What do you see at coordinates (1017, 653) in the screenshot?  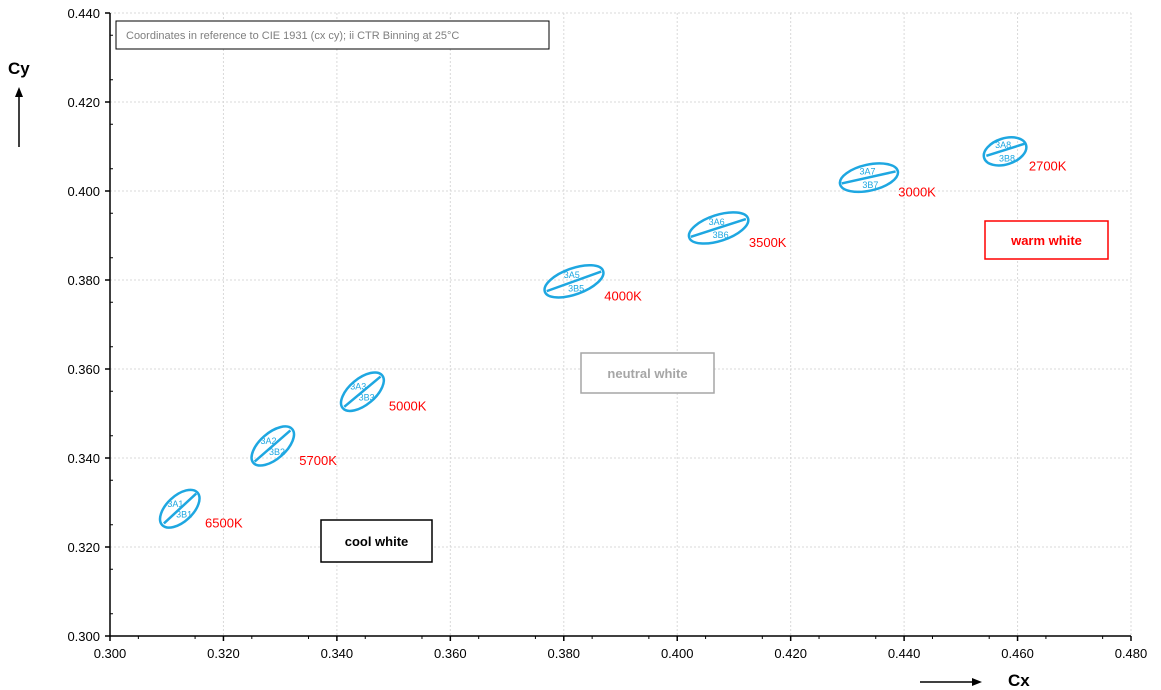 I see `x-tick-label: 0.460` at bounding box center [1017, 653].